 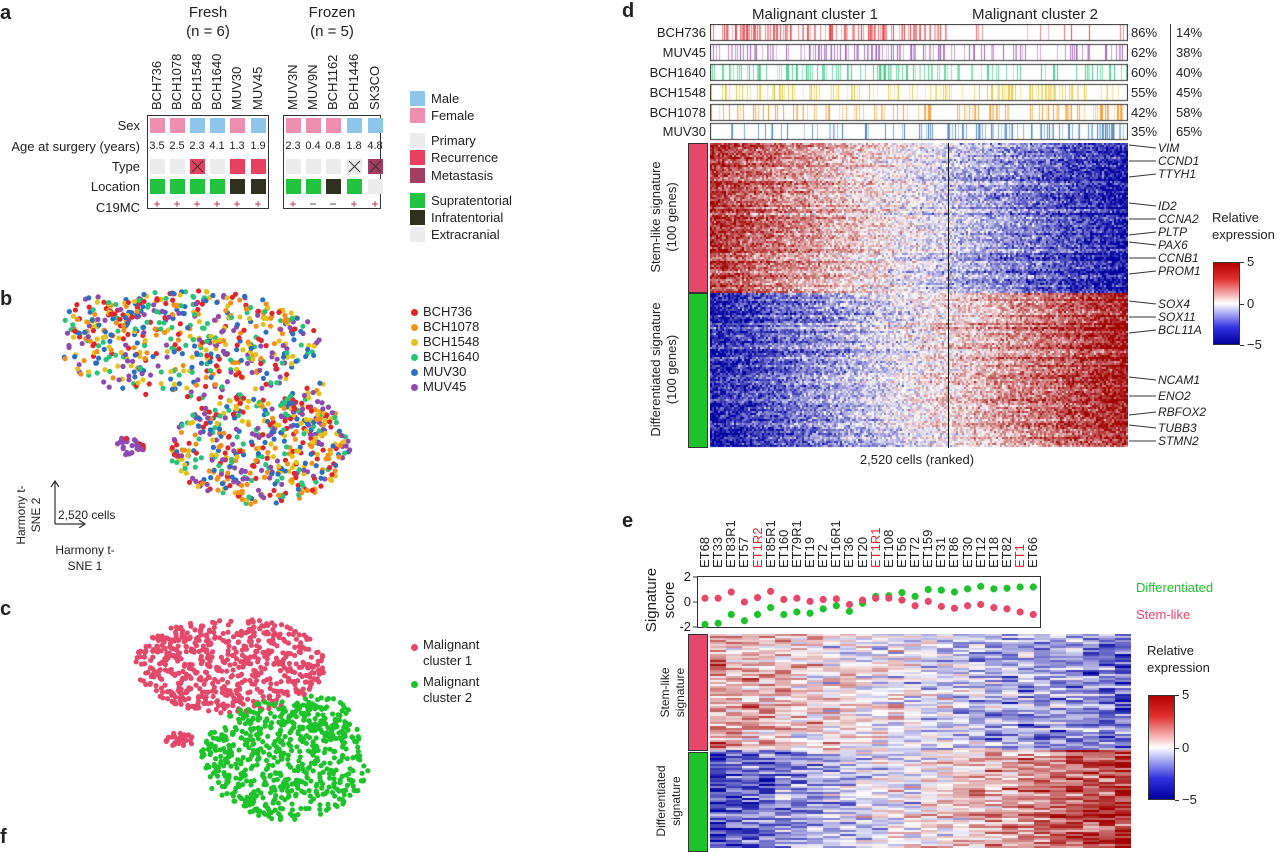 I want to click on sample-label: ET85R1, so click(x=770, y=544).